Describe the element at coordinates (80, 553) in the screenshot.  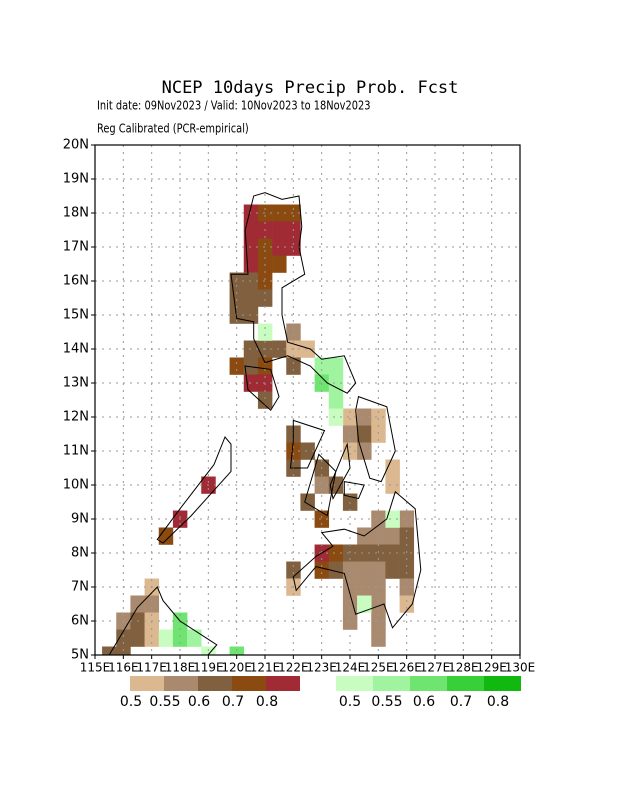
I see `y-tick-label: 8N` at that location.